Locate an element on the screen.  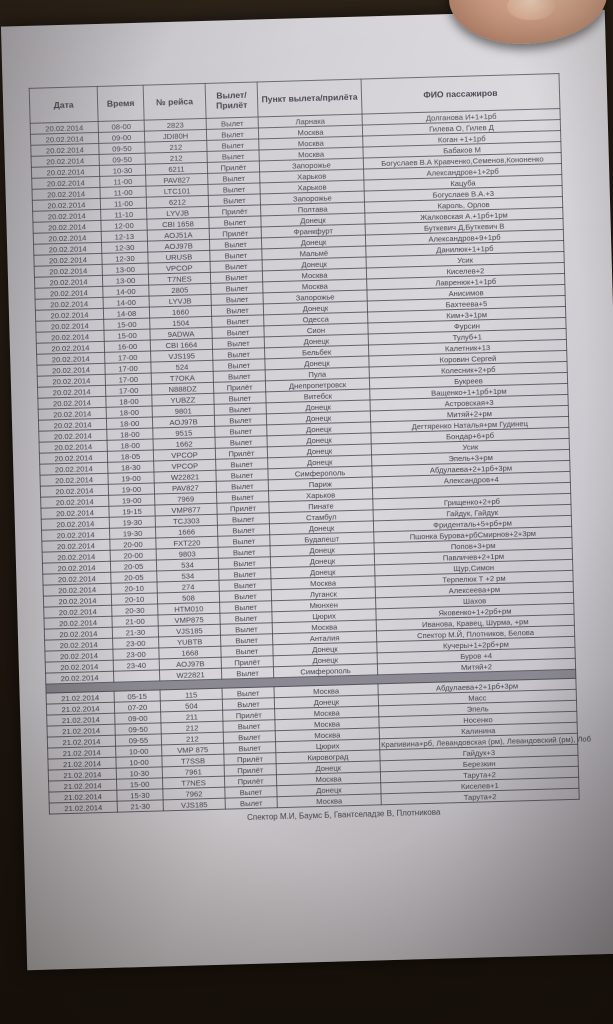
header-flight_no: № рейса is located at coordinates (175, 102).